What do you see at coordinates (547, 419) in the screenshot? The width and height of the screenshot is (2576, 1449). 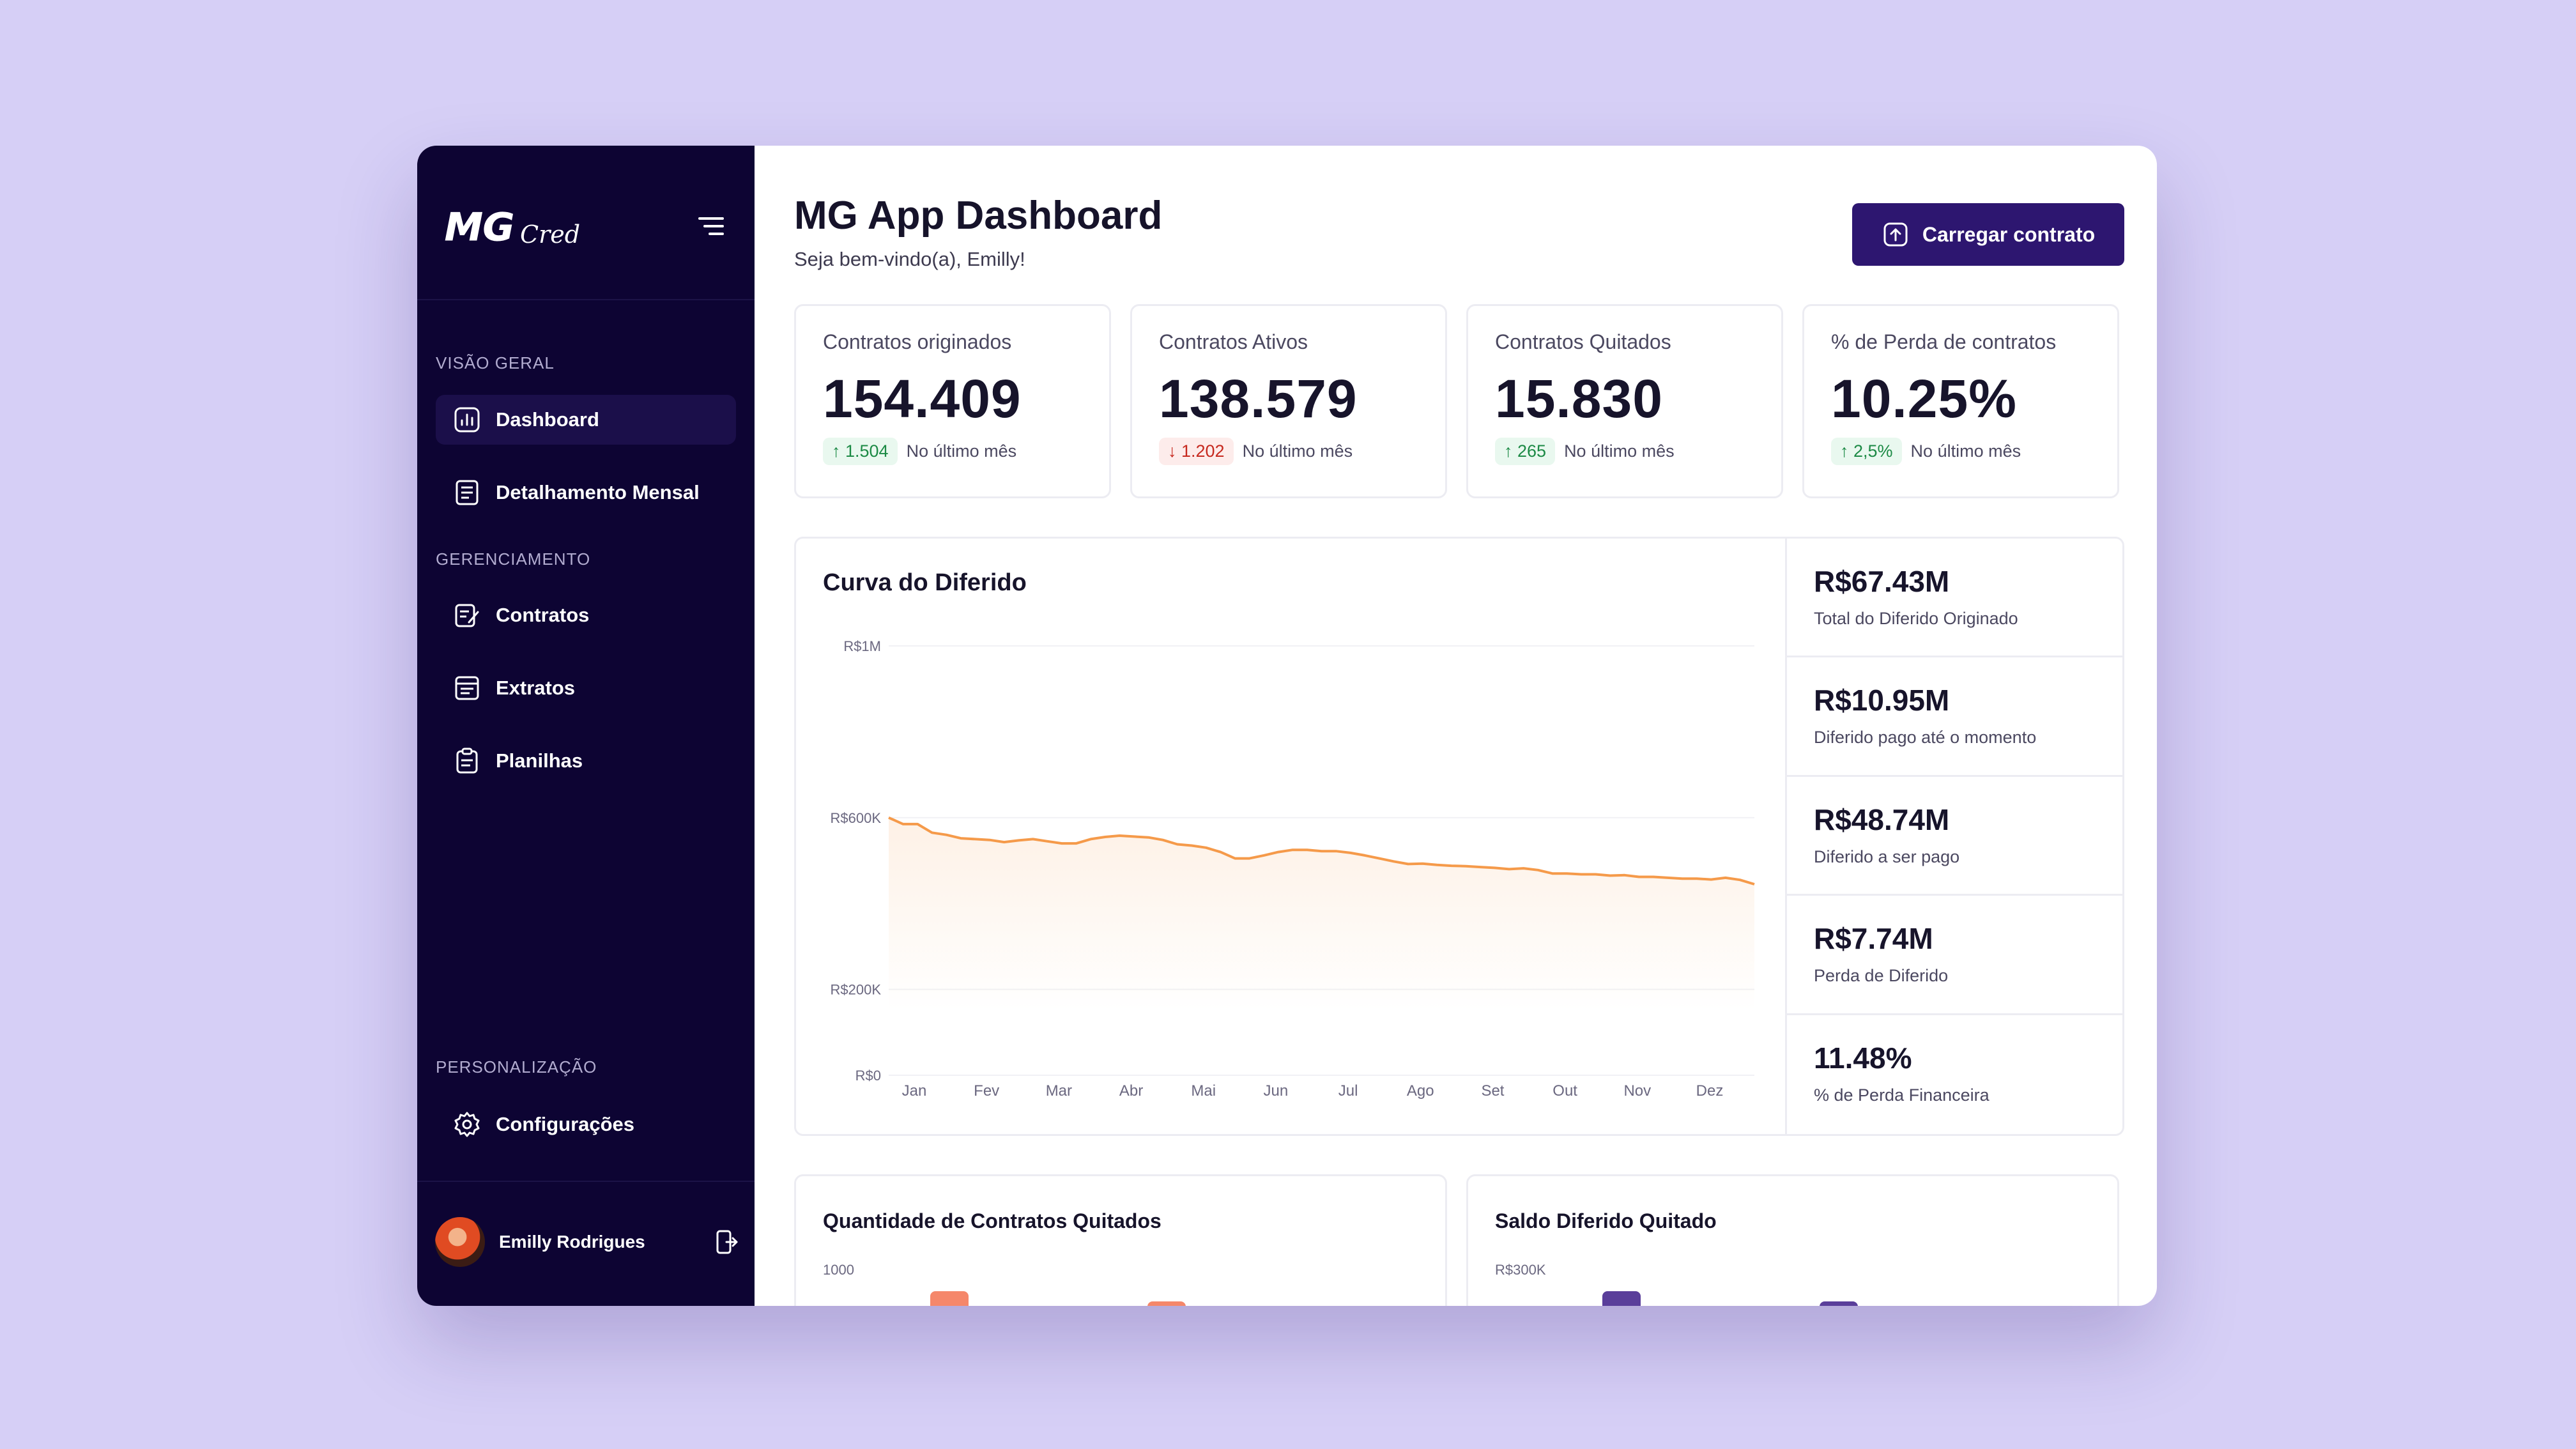 I see `sidebar-item-label: Dashboard` at bounding box center [547, 419].